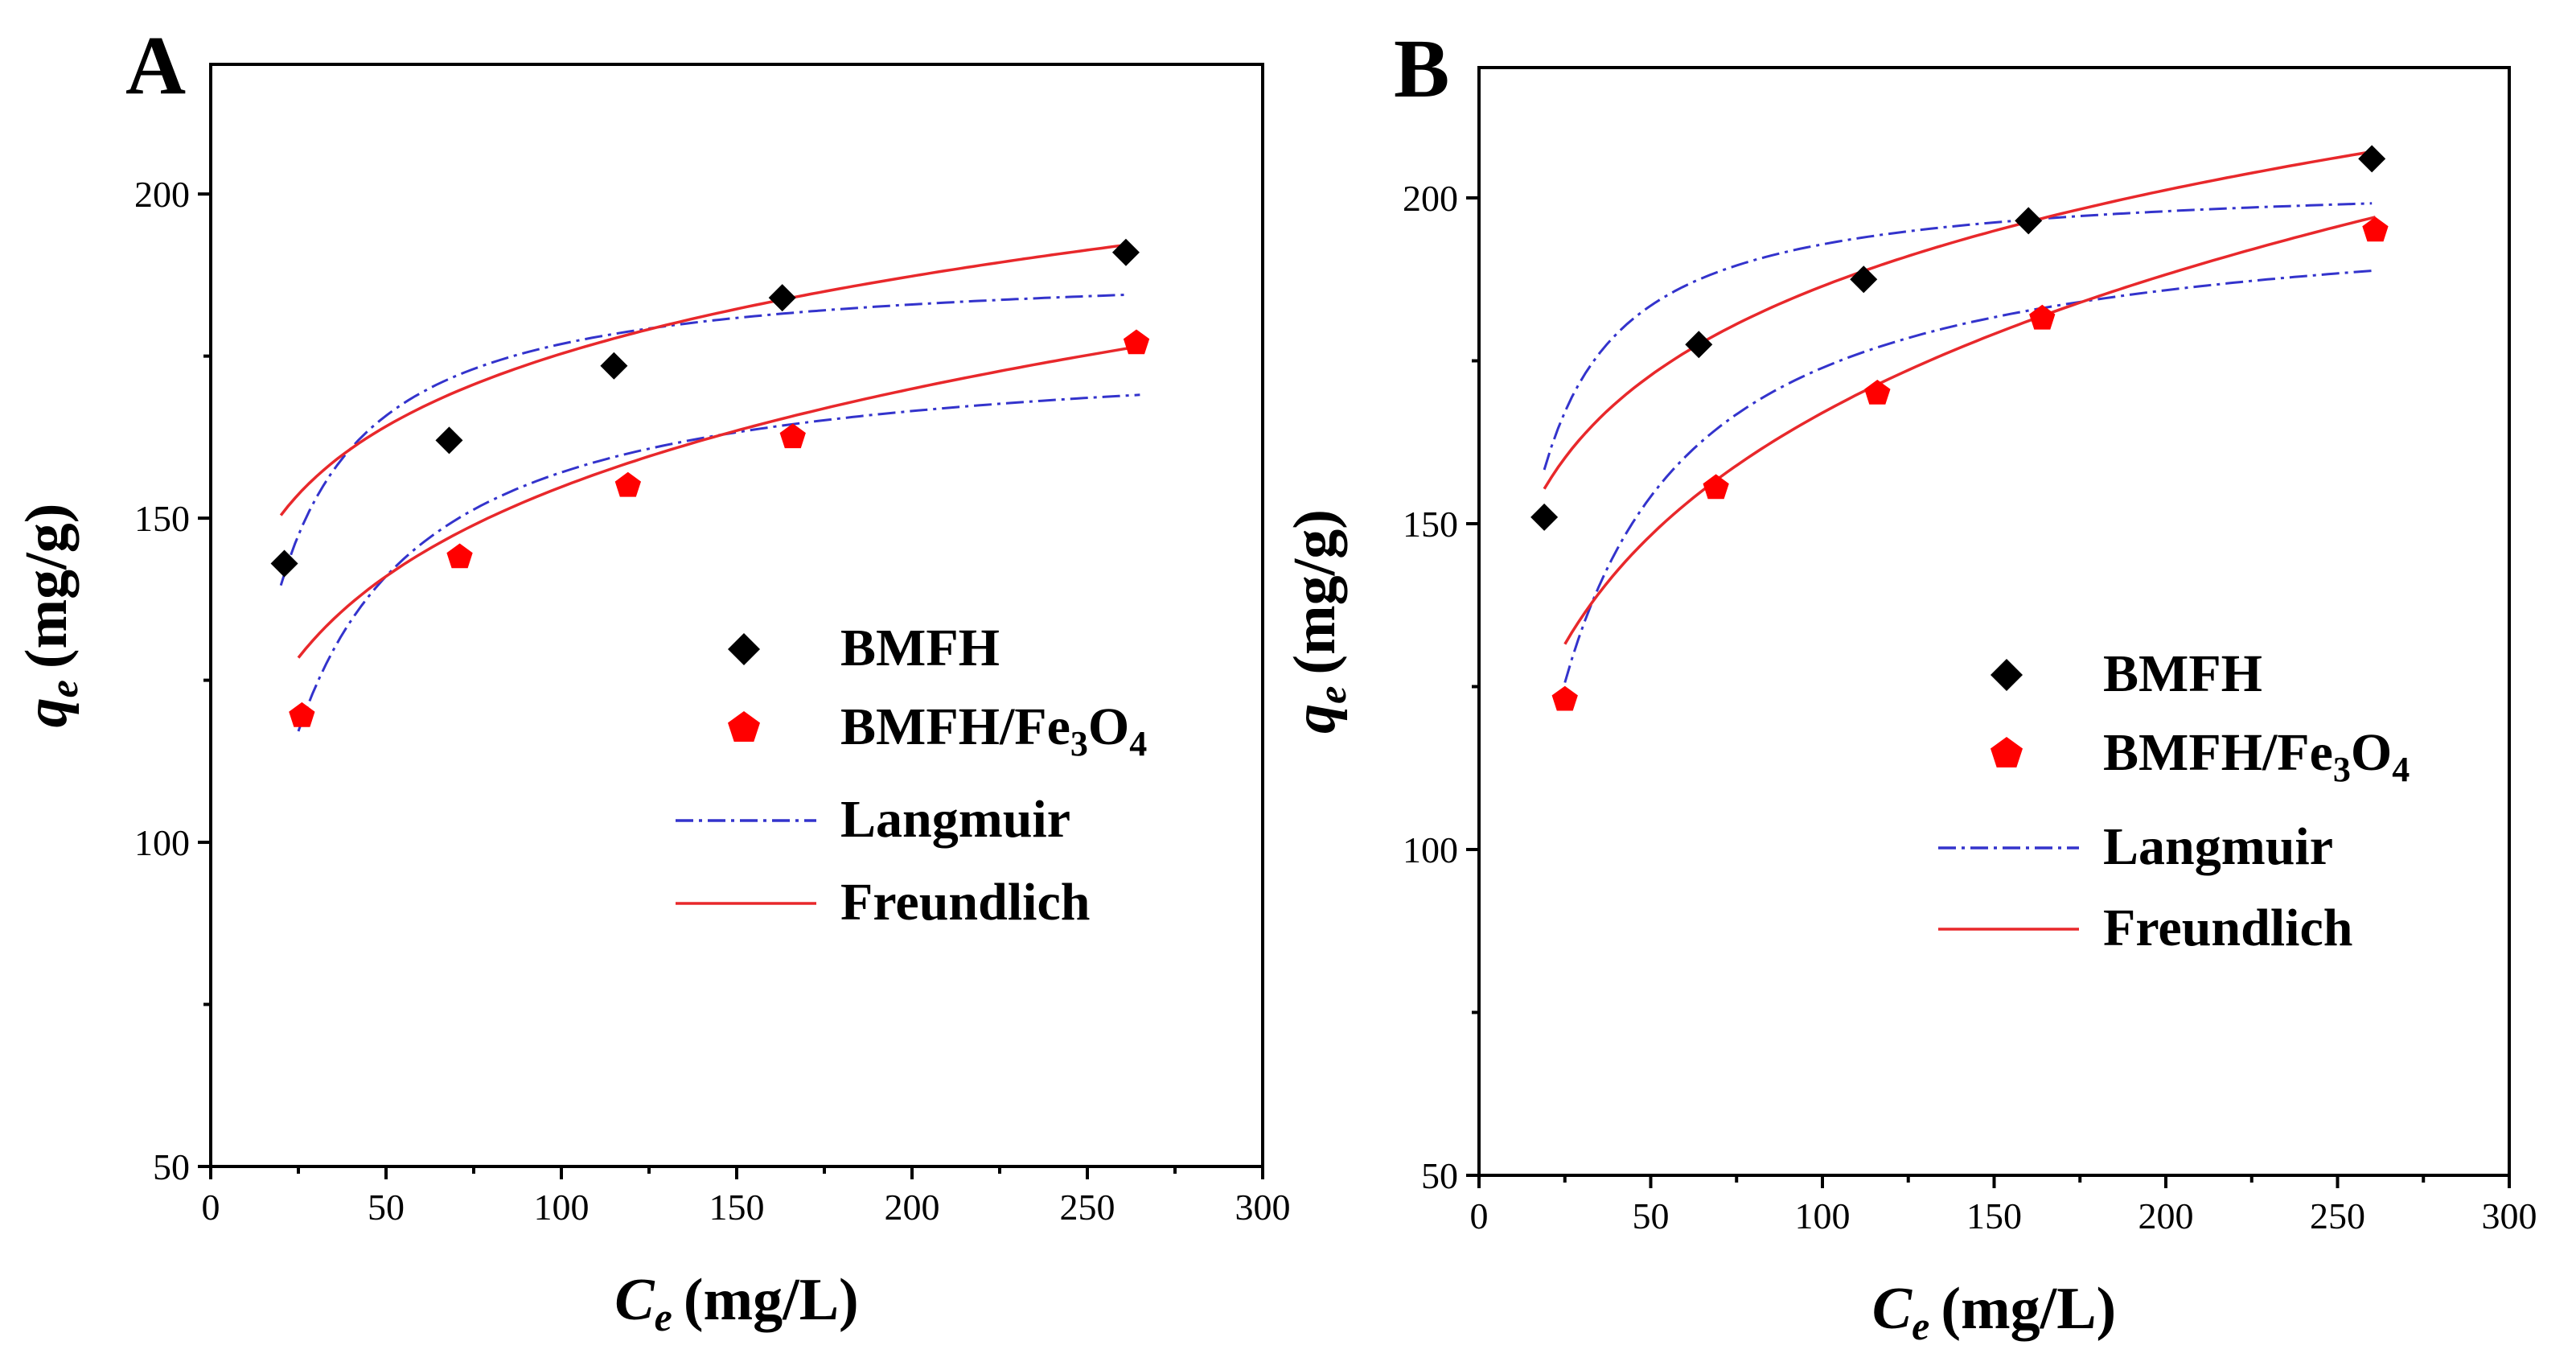  I want to click on x-tick-label: 200, so click(2166, 1215).